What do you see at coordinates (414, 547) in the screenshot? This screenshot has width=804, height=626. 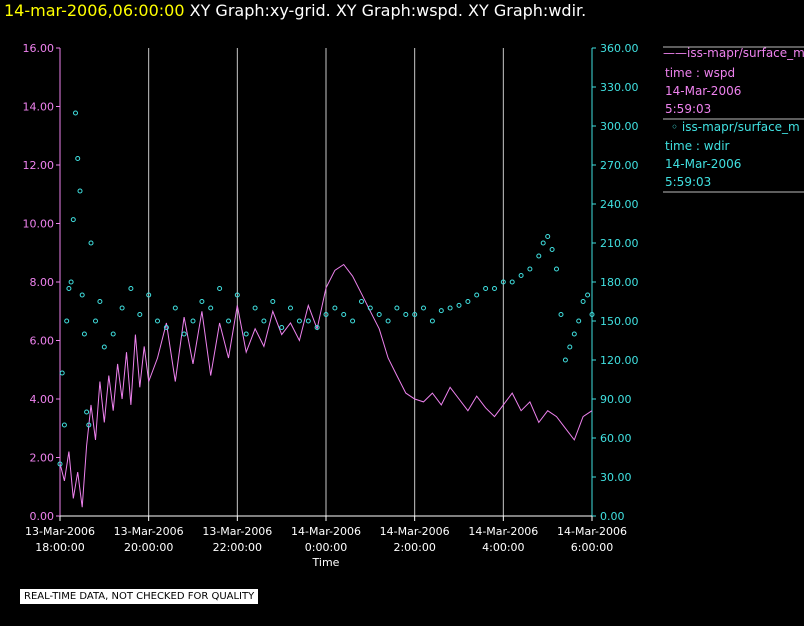 I see `x-tick-label-time: 2:00:00` at bounding box center [414, 547].